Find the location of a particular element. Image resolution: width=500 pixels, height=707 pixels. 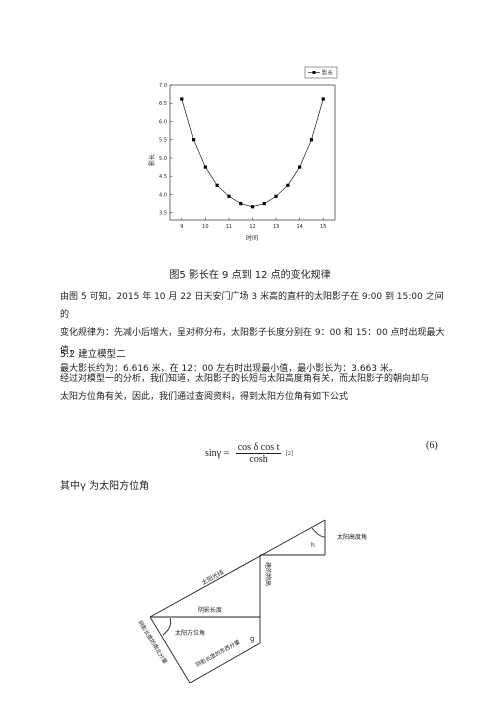

x-tick-label: 15 is located at coordinates (323, 227).